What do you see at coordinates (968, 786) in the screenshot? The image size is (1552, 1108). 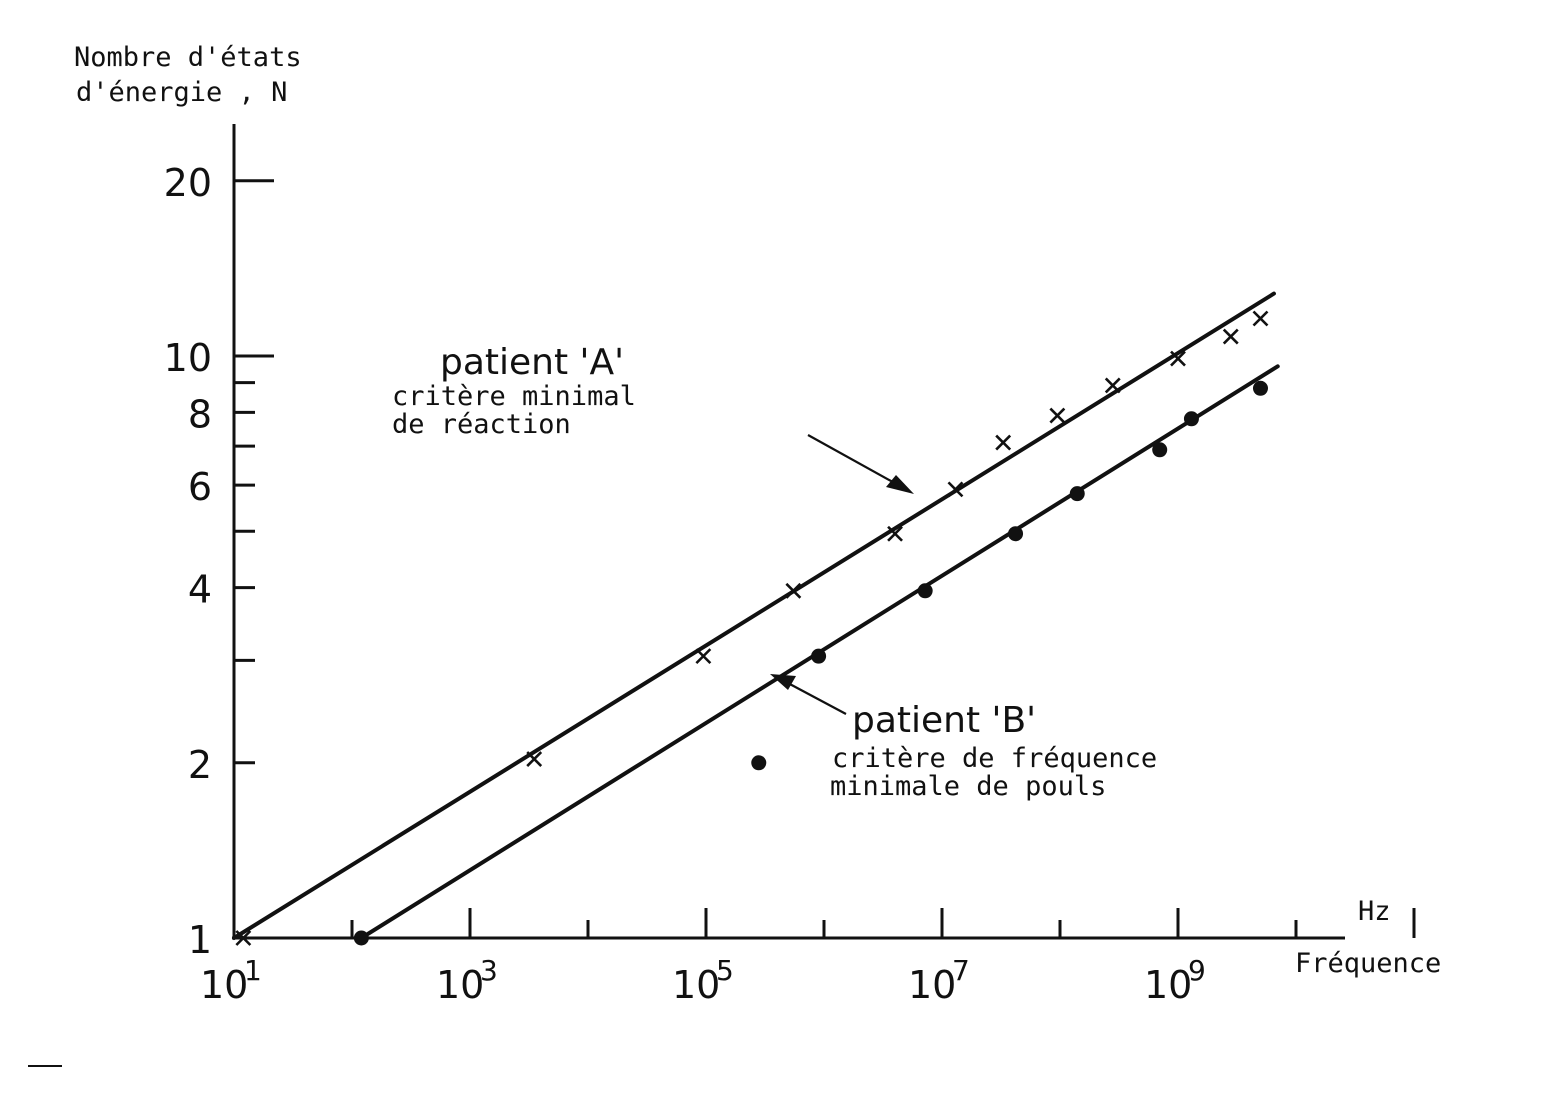 I see `series-b-caption-line2: minimale de pouls` at bounding box center [968, 786].